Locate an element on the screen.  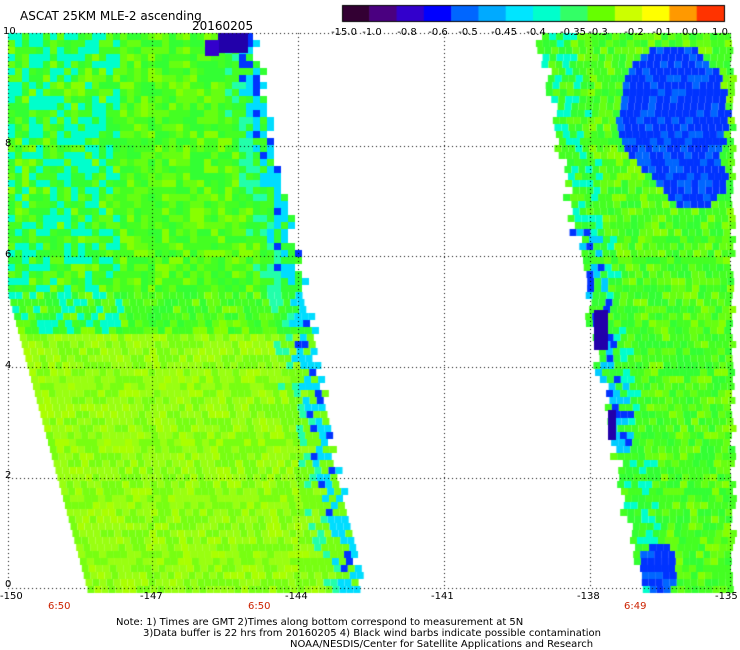
colorbar-label: -0.2 is located at coordinates (634, 32).